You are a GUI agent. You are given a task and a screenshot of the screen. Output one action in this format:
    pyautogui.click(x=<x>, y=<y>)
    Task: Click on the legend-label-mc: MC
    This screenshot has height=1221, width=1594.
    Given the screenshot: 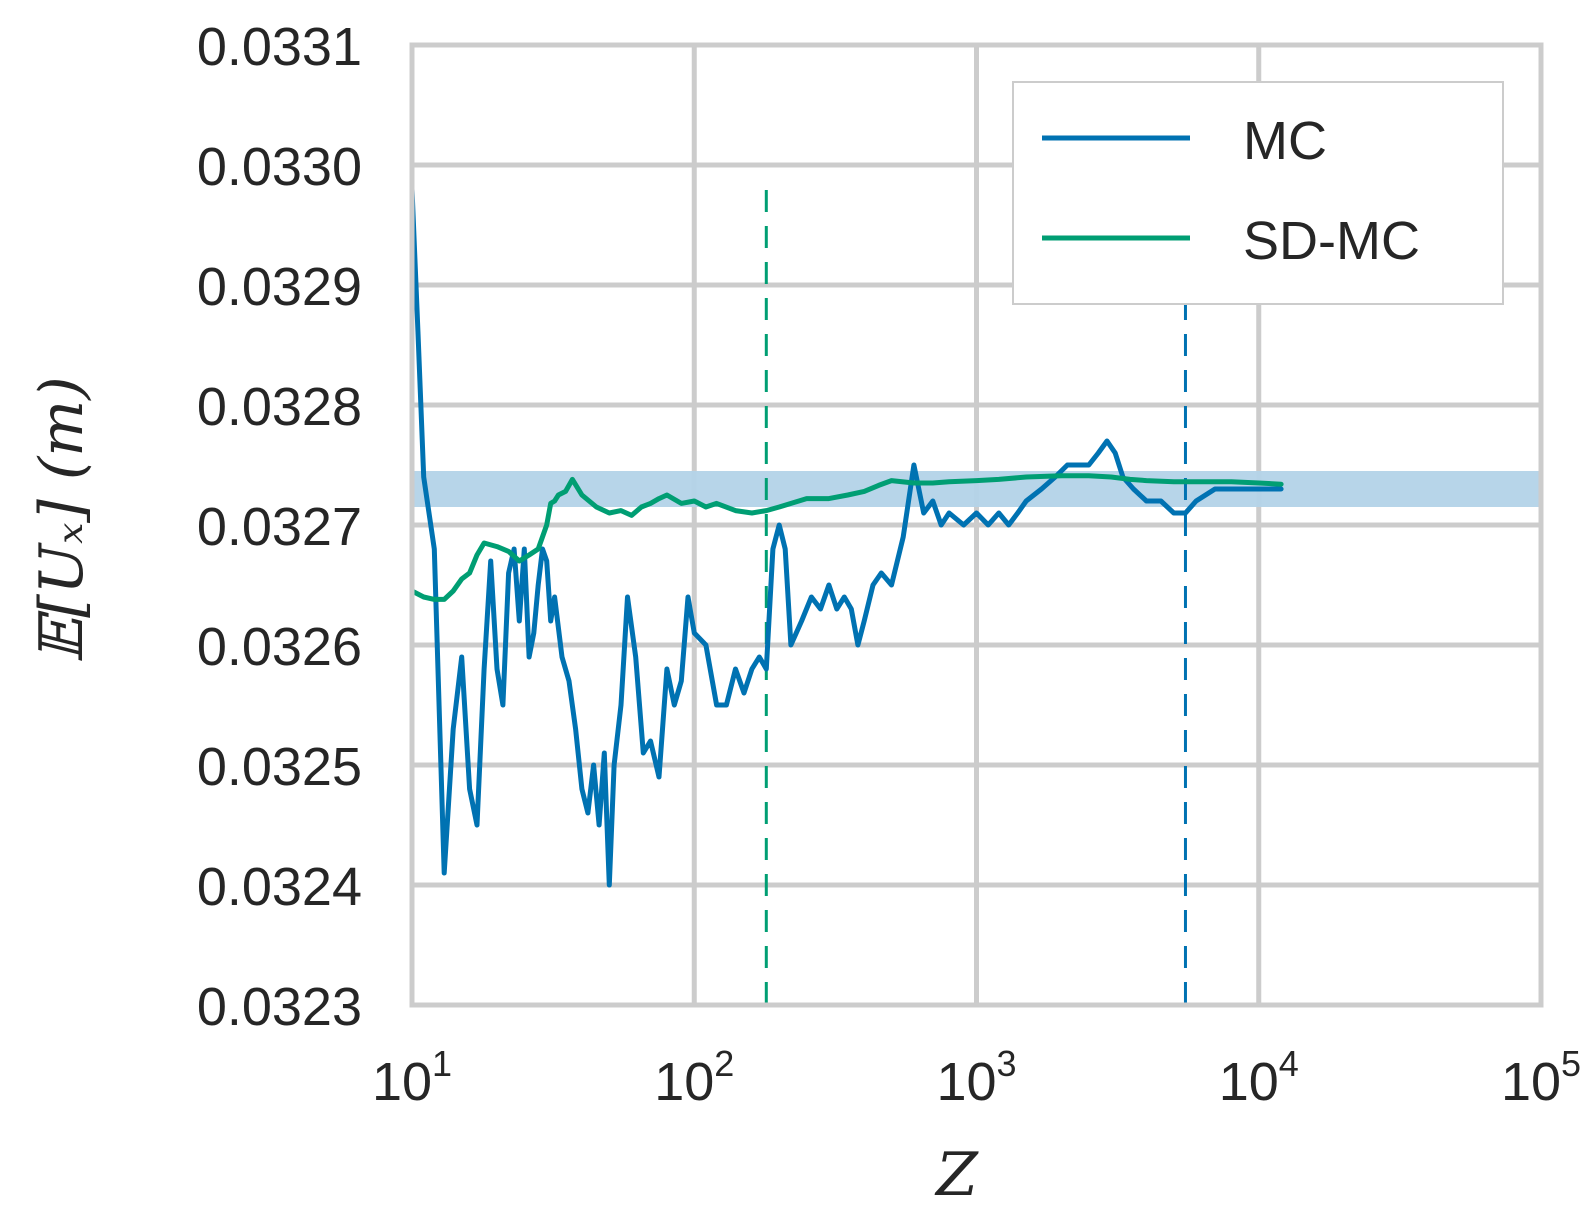 What is the action you would take?
    pyautogui.click(x=1285, y=141)
    